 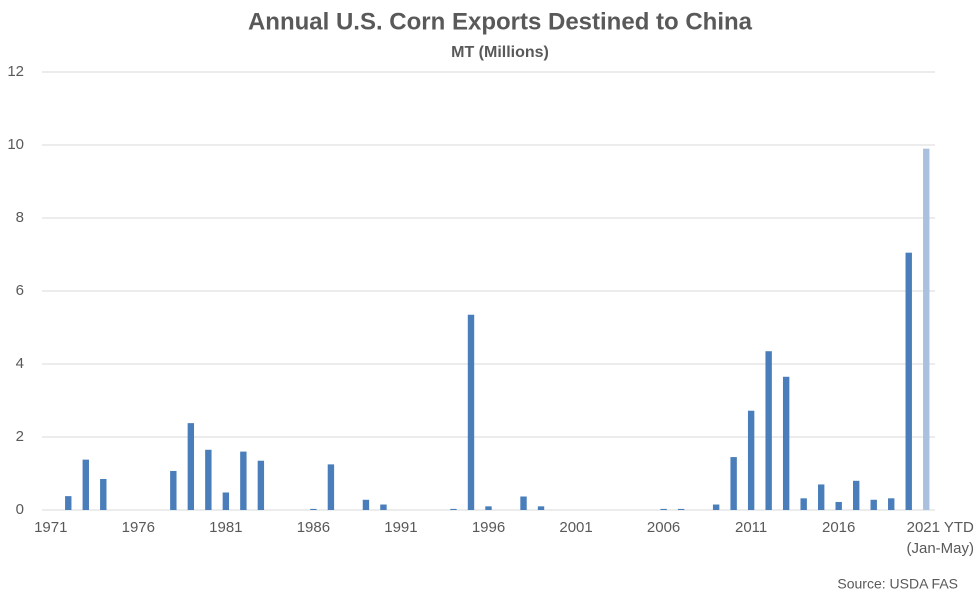 I want to click on y-tick-label: 2, so click(x=20, y=436).